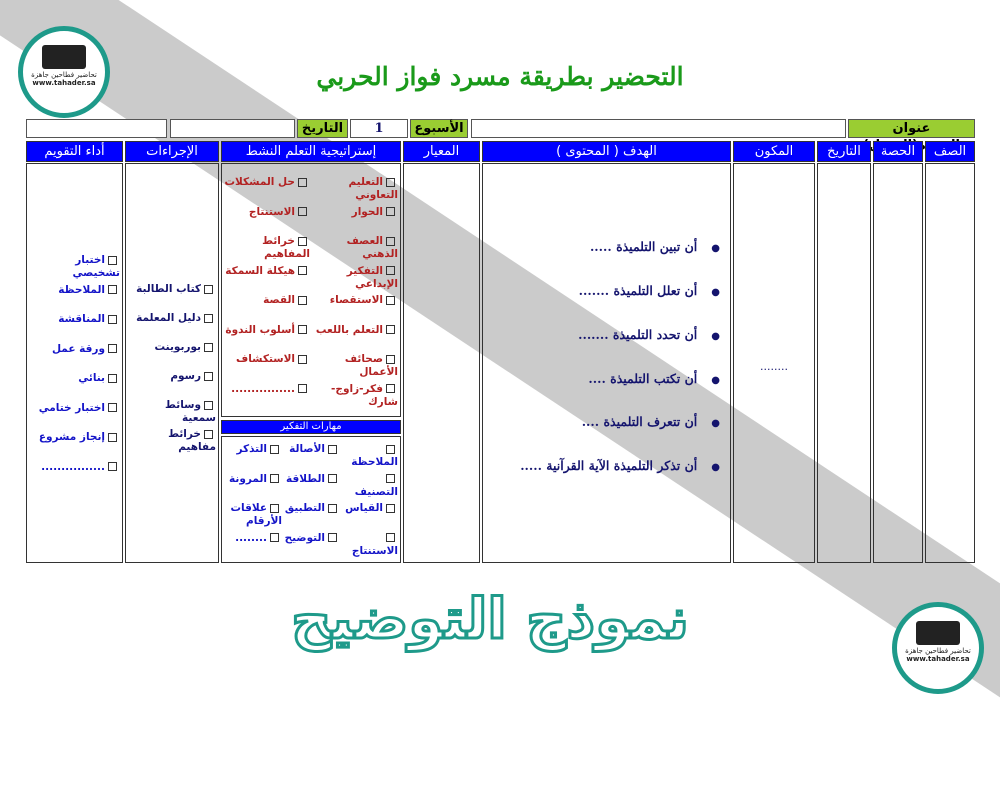 This screenshot has height=796, width=1000. I want to click on checkbox-option: حل المشكلات, so click(267, 182).